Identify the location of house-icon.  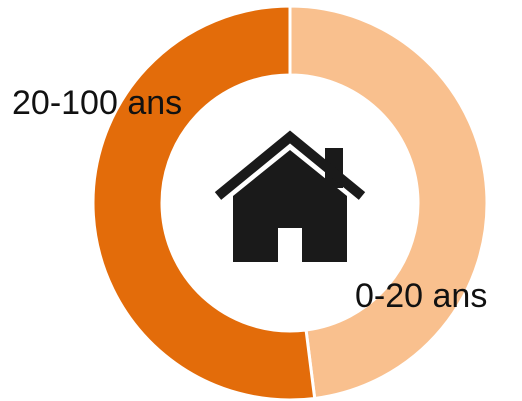
(290, 196).